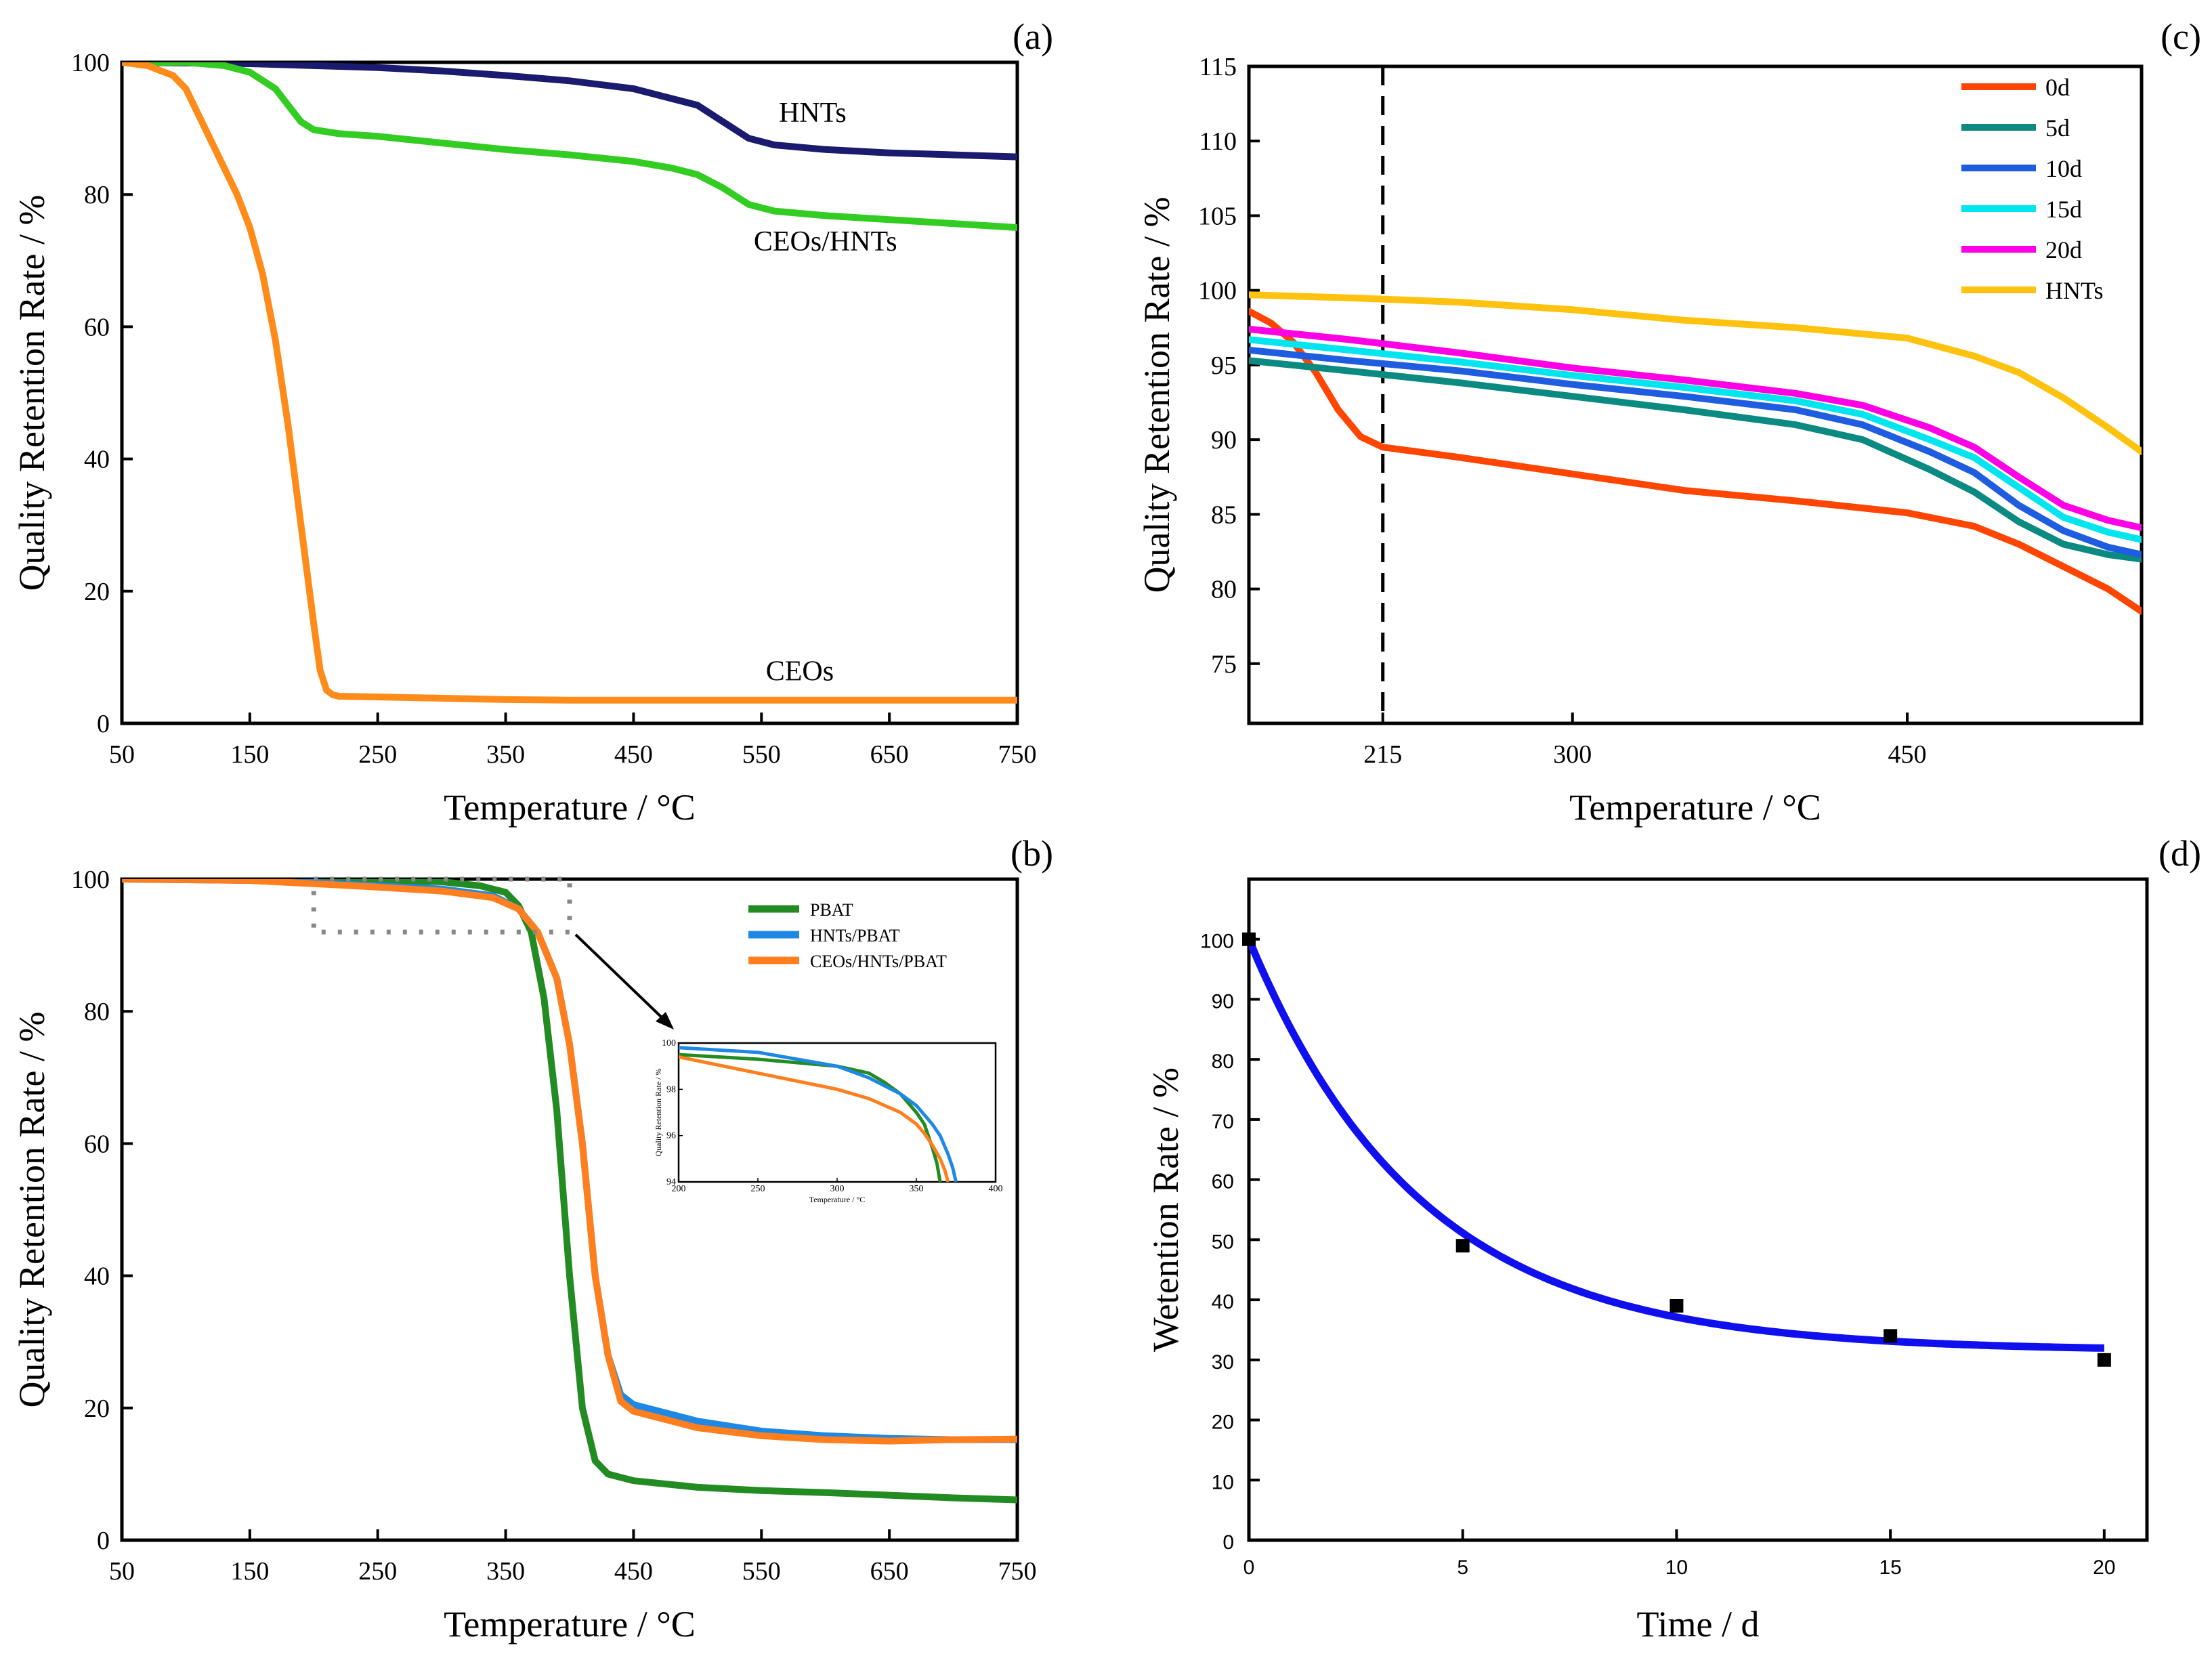 Image resolution: width=2212 pixels, height=1656 pixels. What do you see at coordinates (1676, 1567) in the screenshot?
I see `x-tick-label: 10` at bounding box center [1676, 1567].